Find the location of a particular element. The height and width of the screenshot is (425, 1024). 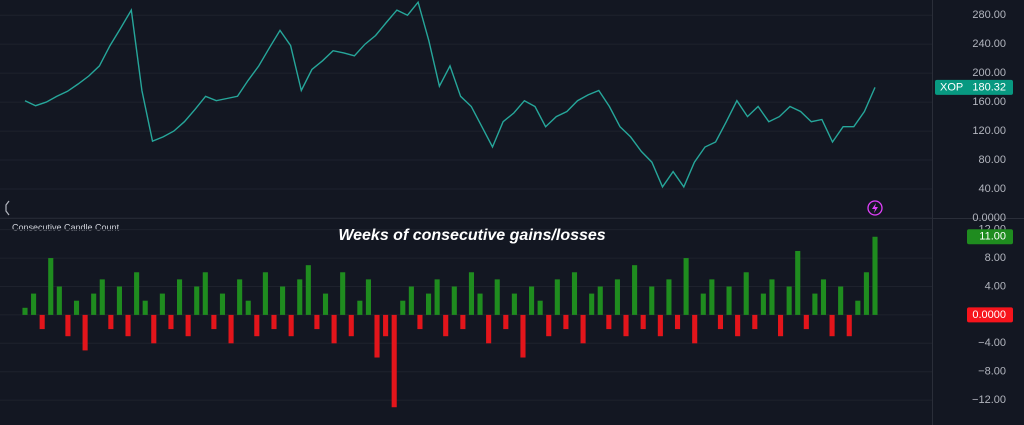

alert-circle is located at coordinates (875, 208).